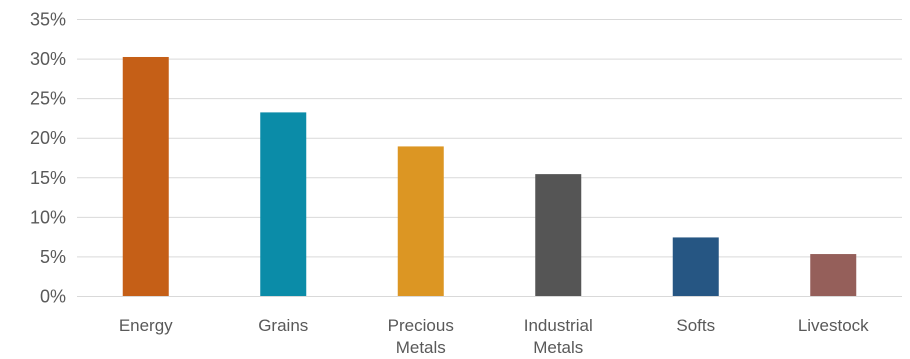 This screenshot has height=359, width=910. What do you see at coordinates (420, 221) in the screenshot?
I see `bar-precious-metals` at bounding box center [420, 221].